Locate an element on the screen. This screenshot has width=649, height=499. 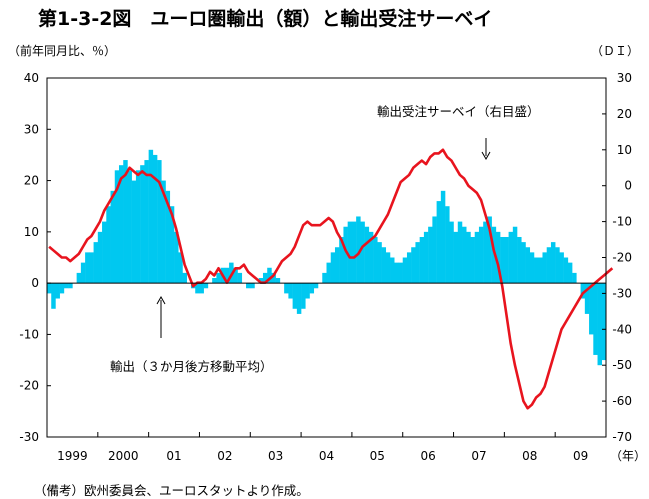
right-tick-label: 10 is located at coordinates (624, 150).